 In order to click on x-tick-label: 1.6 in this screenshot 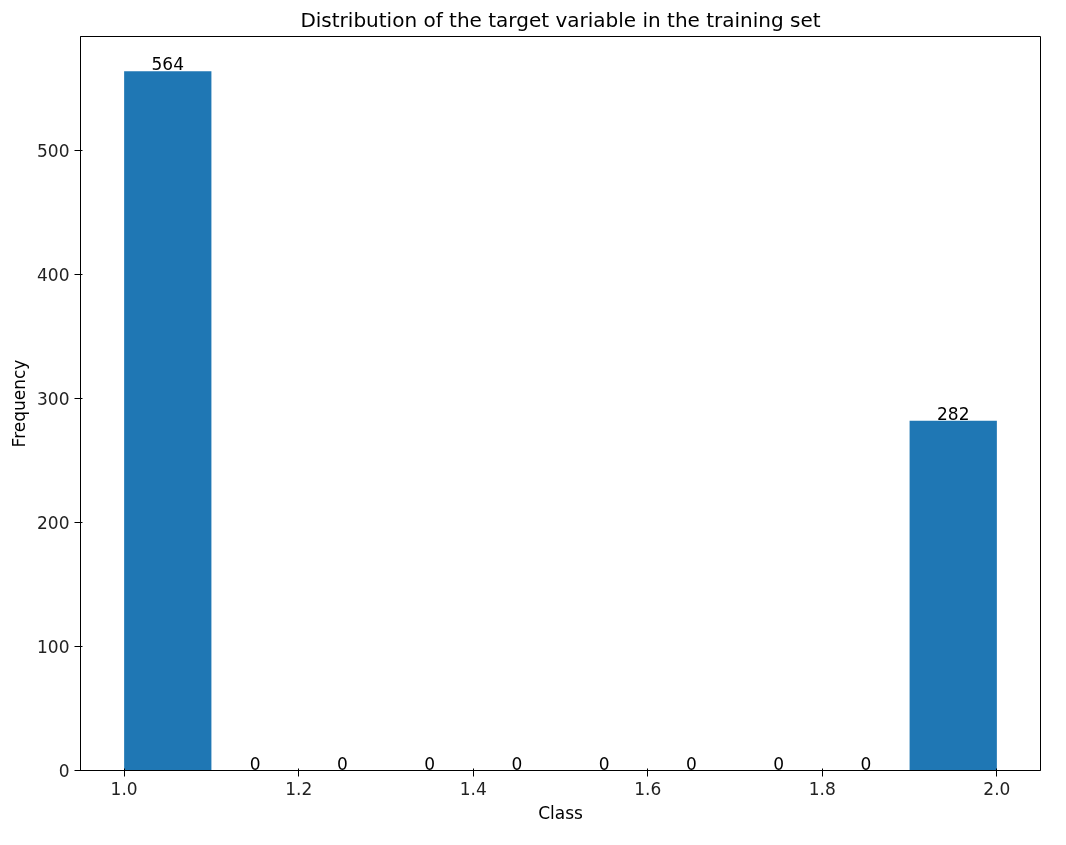, I will do `click(648, 788)`.